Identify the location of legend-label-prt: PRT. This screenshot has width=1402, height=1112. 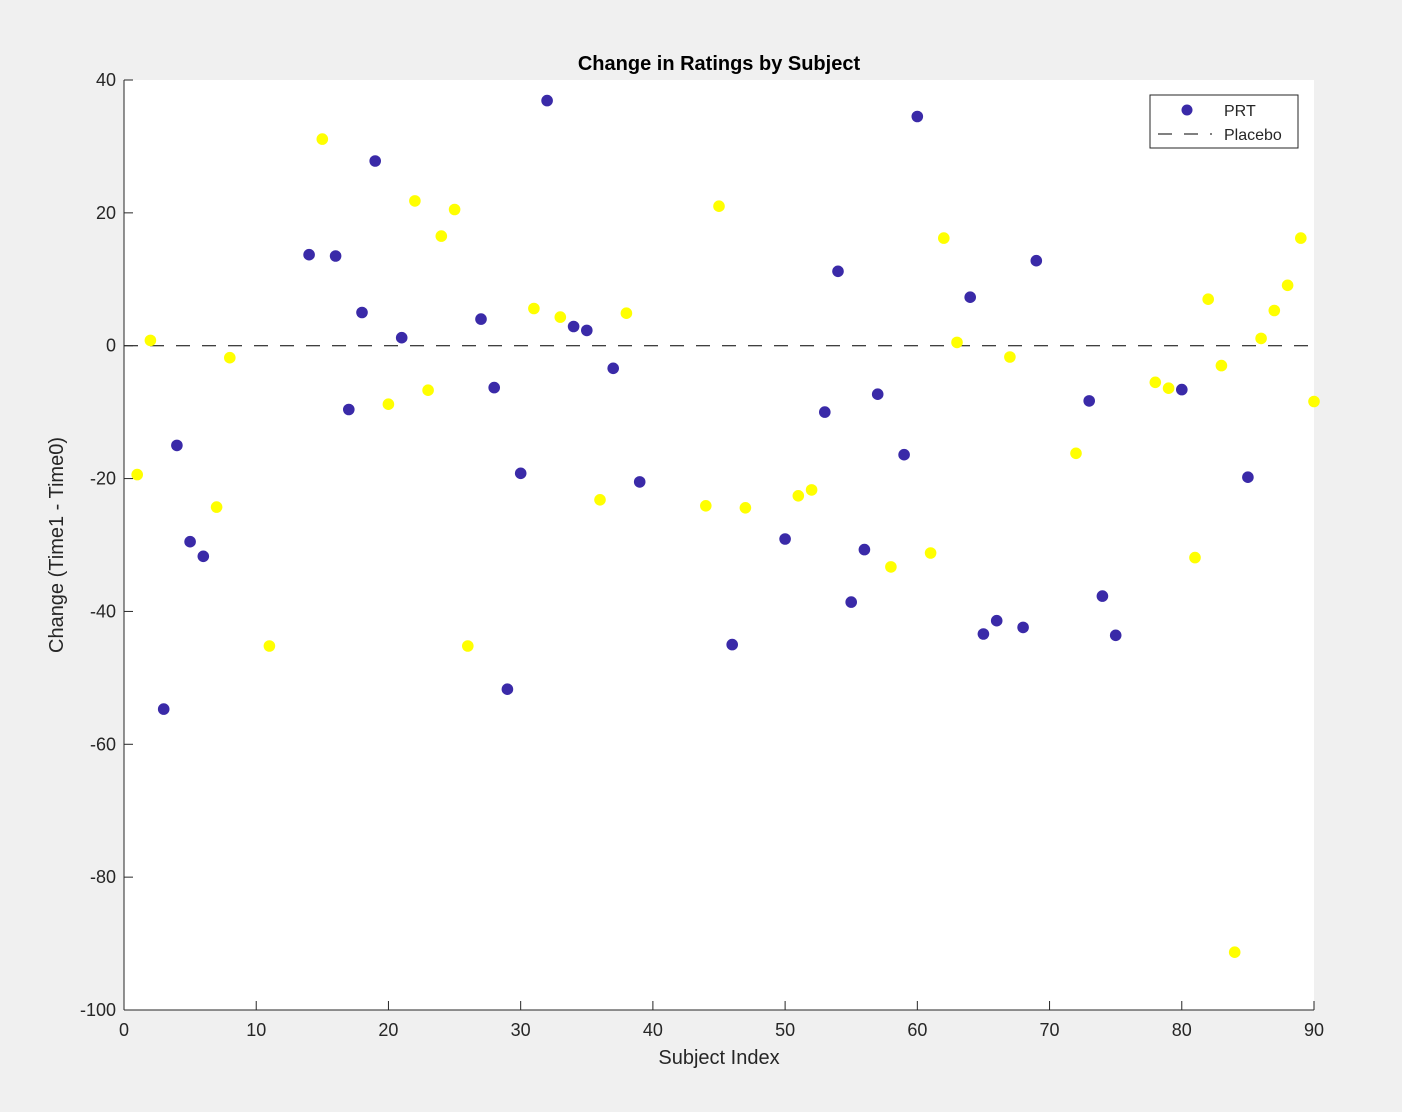
(1240, 111).